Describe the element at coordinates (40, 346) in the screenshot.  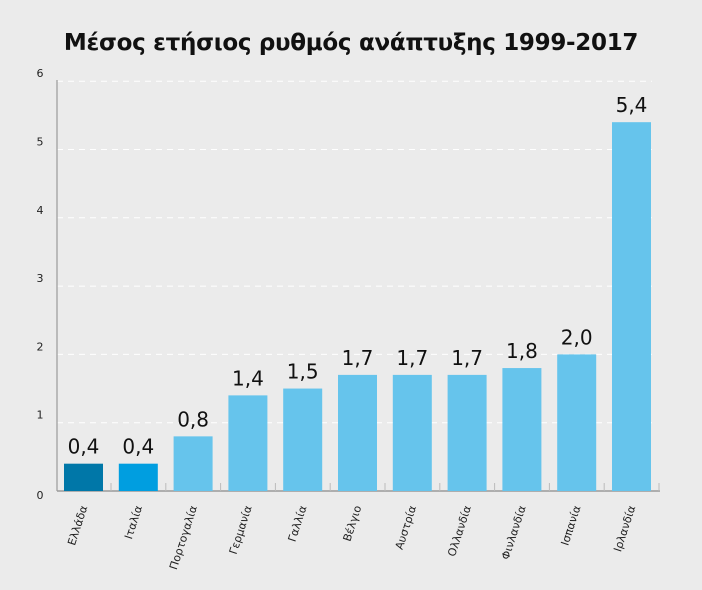
I see `y-tick-label: 2` at that location.